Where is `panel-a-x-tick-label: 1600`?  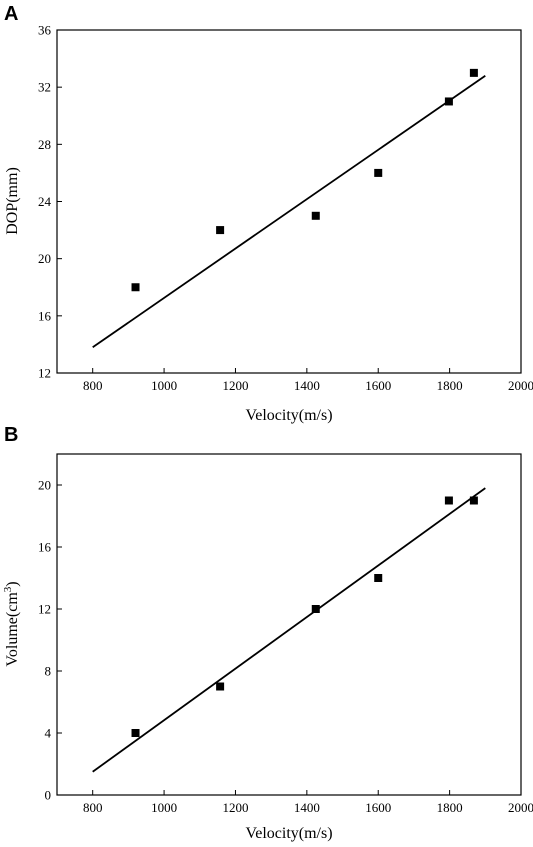
panel-a-x-tick-label: 1600 is located at coordinates (378, 385).